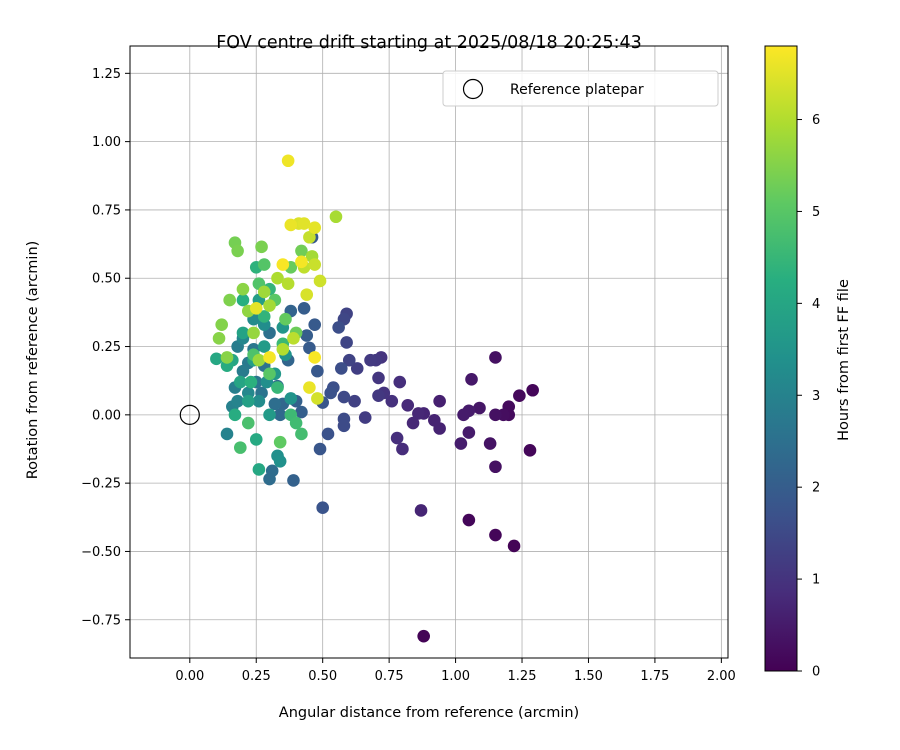 Image resolution: width=900 pixels, height=750 pixels. Describe the element at coordinates (816, 580) in the screenshot. I see `colorbar-tick-label: 1` at that location.